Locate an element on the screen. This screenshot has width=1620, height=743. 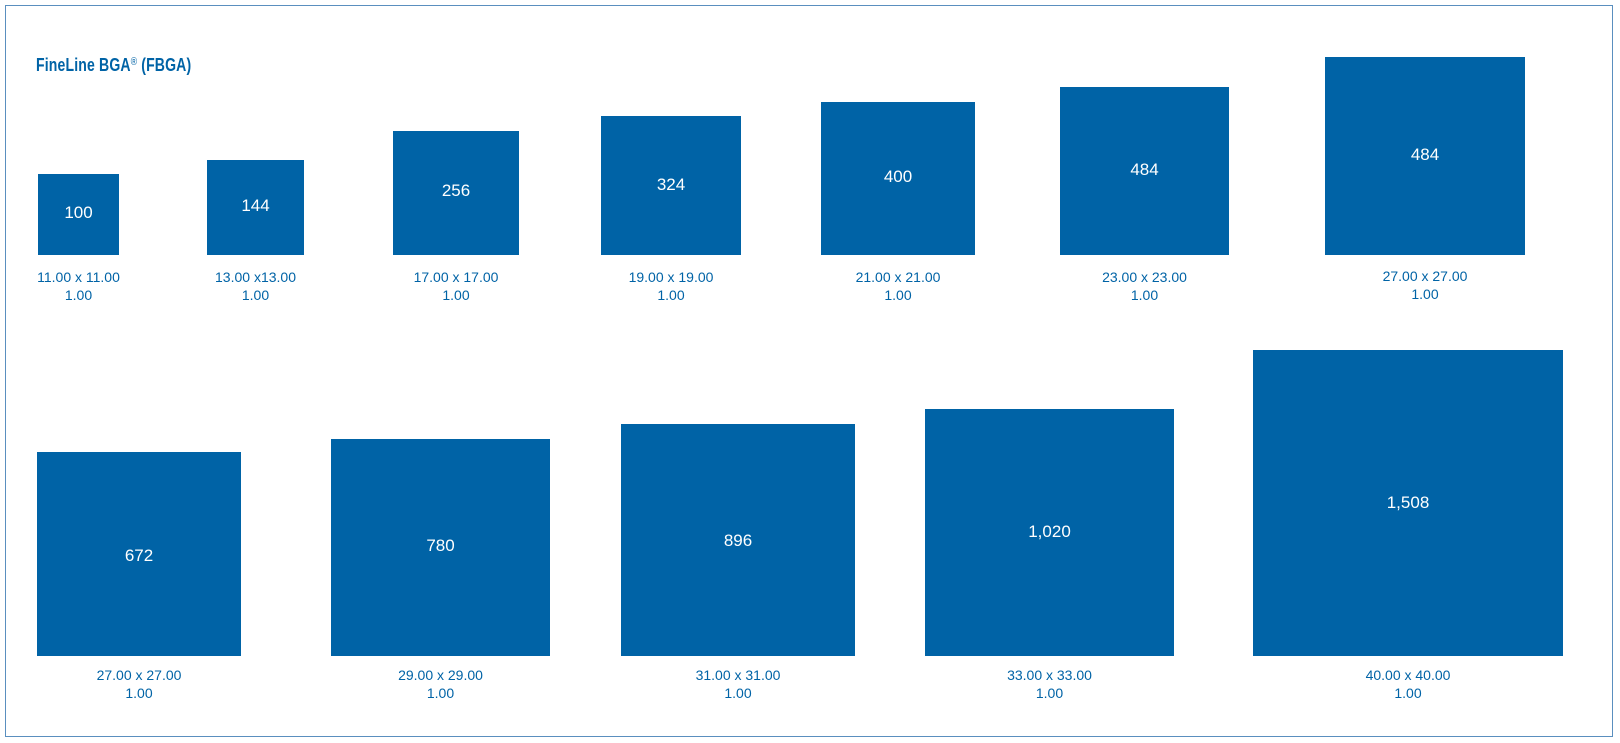
diagram-title: FineLine BGA® (FBGA) is located at coordinates (114, 65).